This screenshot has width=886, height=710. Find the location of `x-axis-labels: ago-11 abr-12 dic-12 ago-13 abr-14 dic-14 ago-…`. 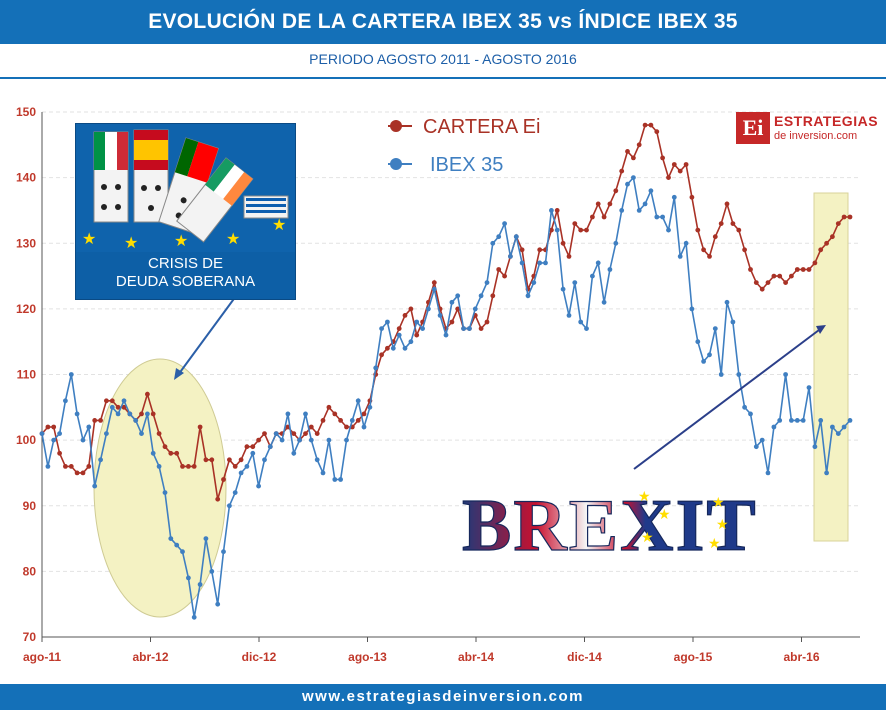

x-axis-labels: ago-11 abr-12 dic-12 ago-13 abr-14 dic-14 ago-… is located at coordinates (421, 657).